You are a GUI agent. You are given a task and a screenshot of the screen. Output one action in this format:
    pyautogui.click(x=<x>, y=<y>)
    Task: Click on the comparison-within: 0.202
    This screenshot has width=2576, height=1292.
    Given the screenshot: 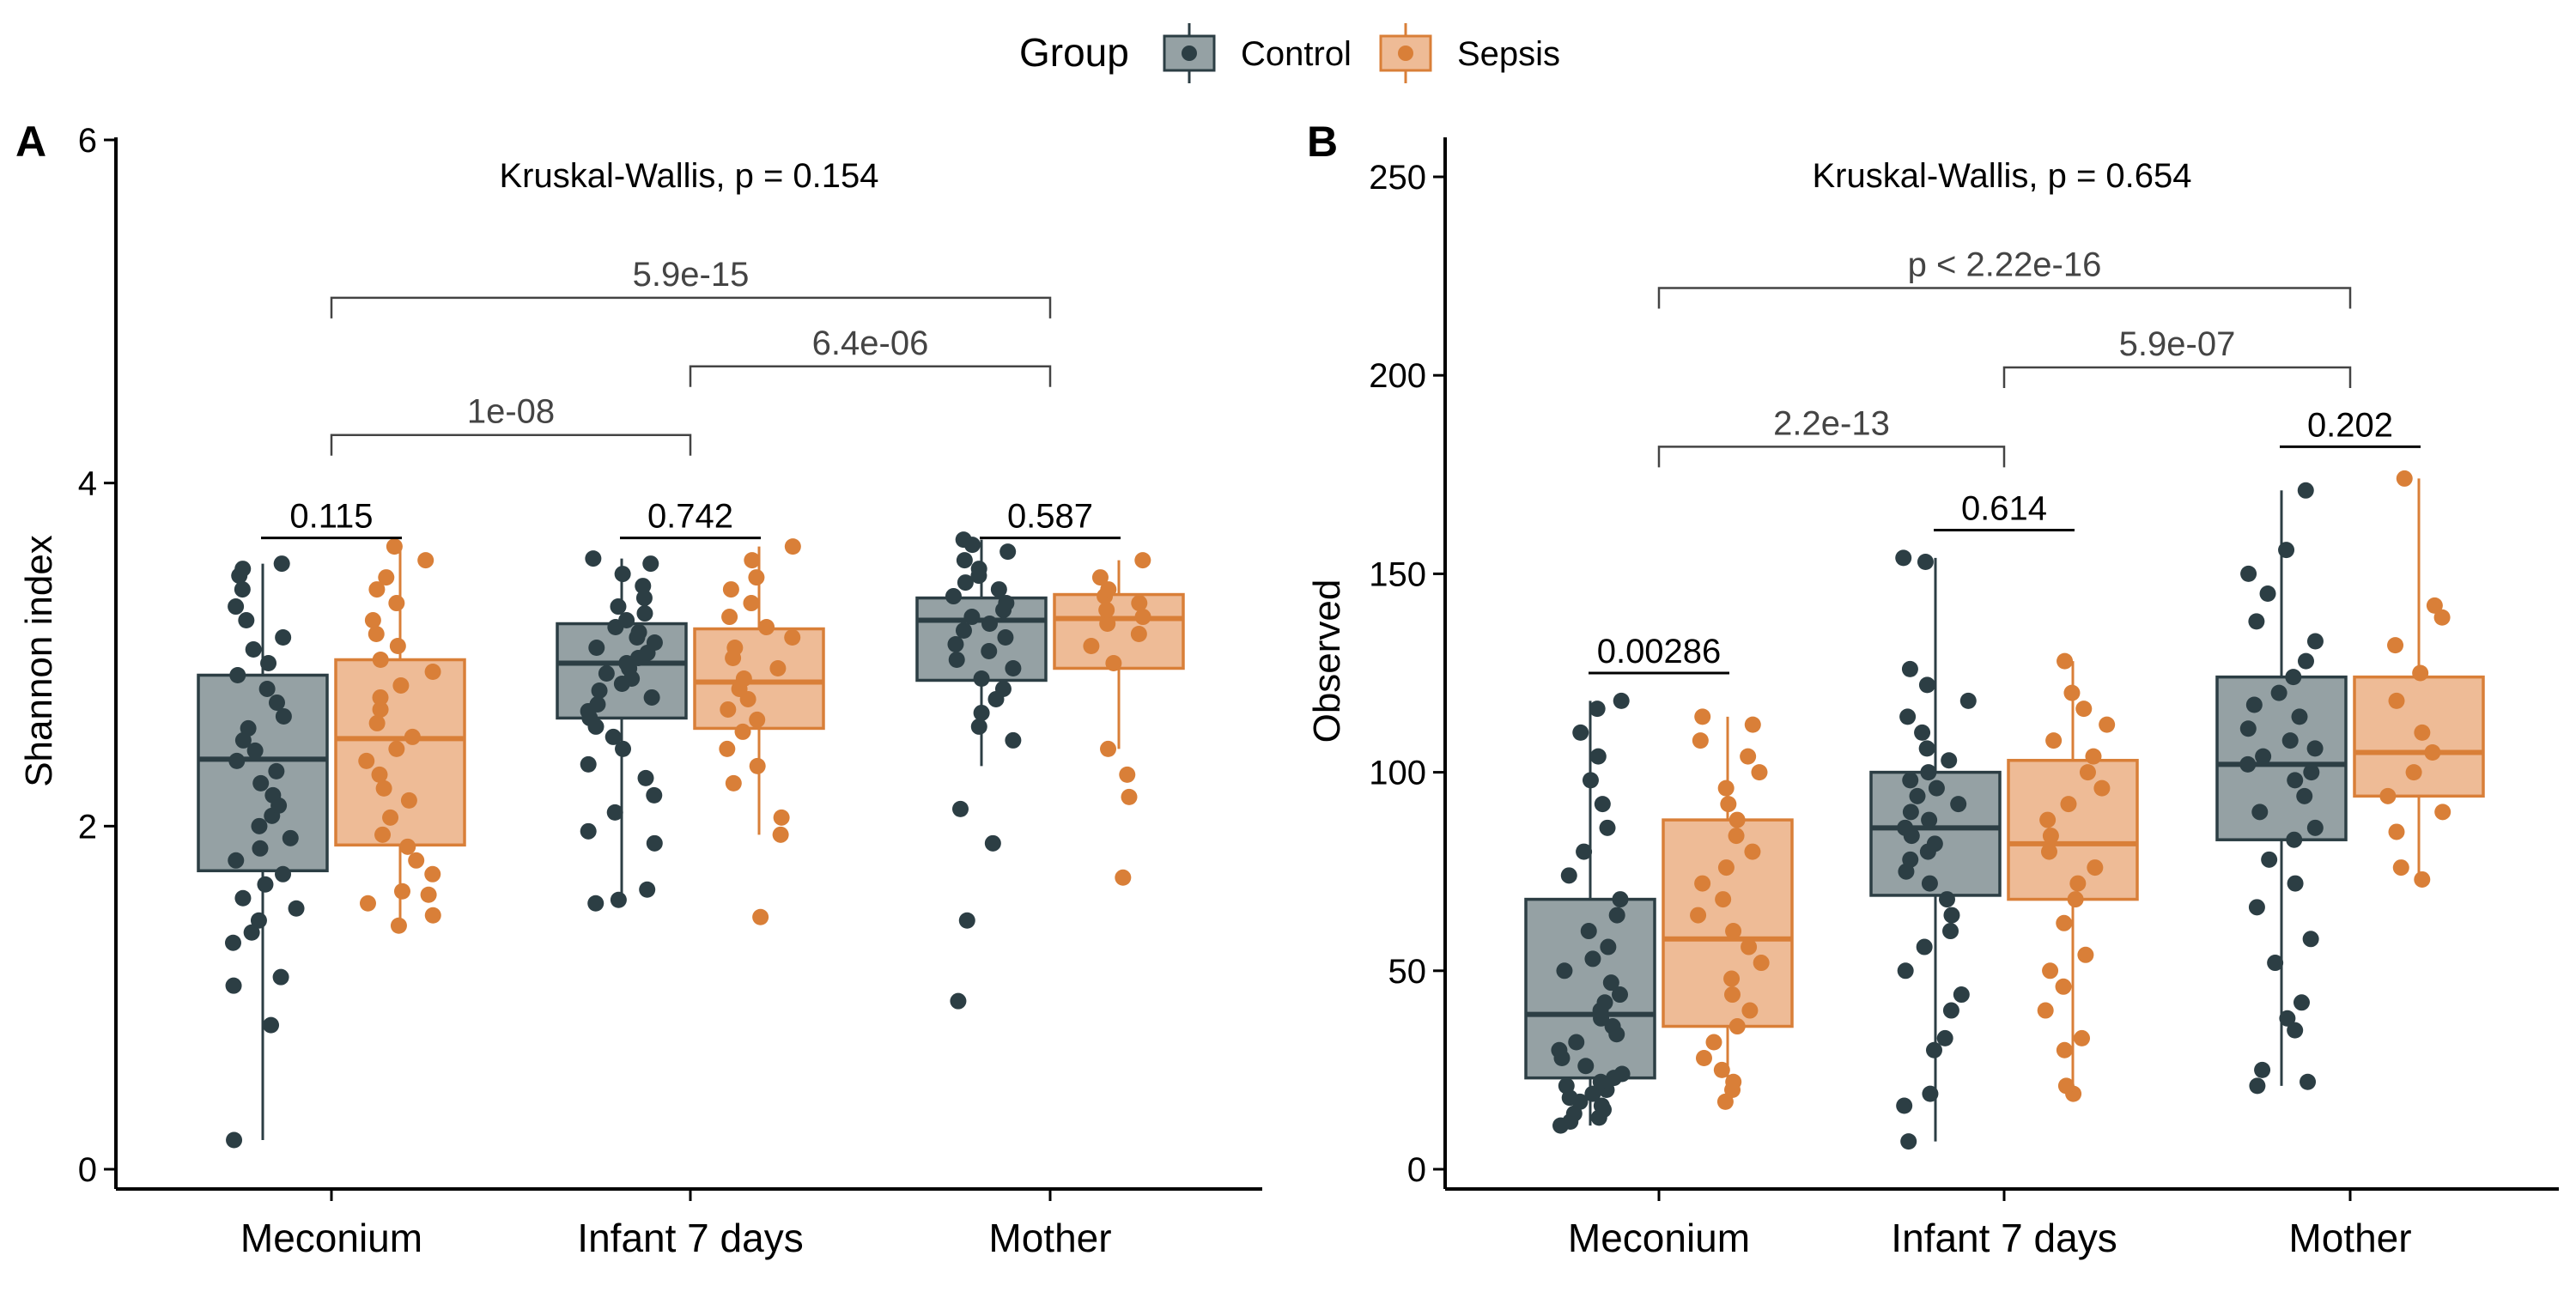 What is the action you would take?
    pyautogui.click(x=2350, y=427)
    